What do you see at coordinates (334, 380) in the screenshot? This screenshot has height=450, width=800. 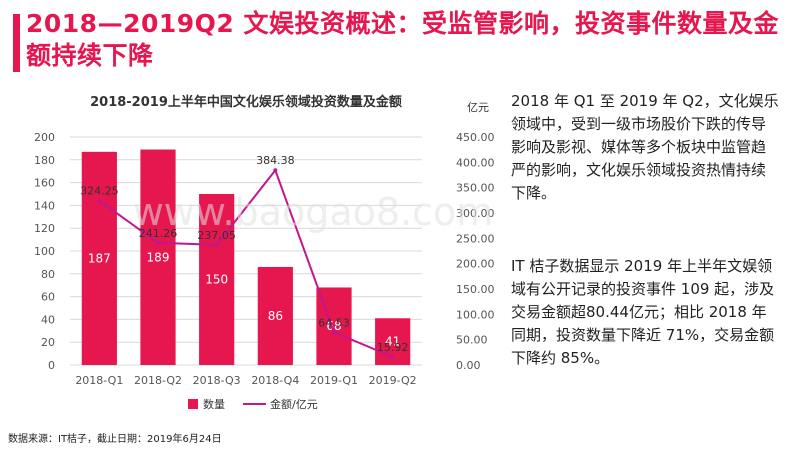 I see `x-tick-label: 2019-Q1` at bounding box center [334, 380].